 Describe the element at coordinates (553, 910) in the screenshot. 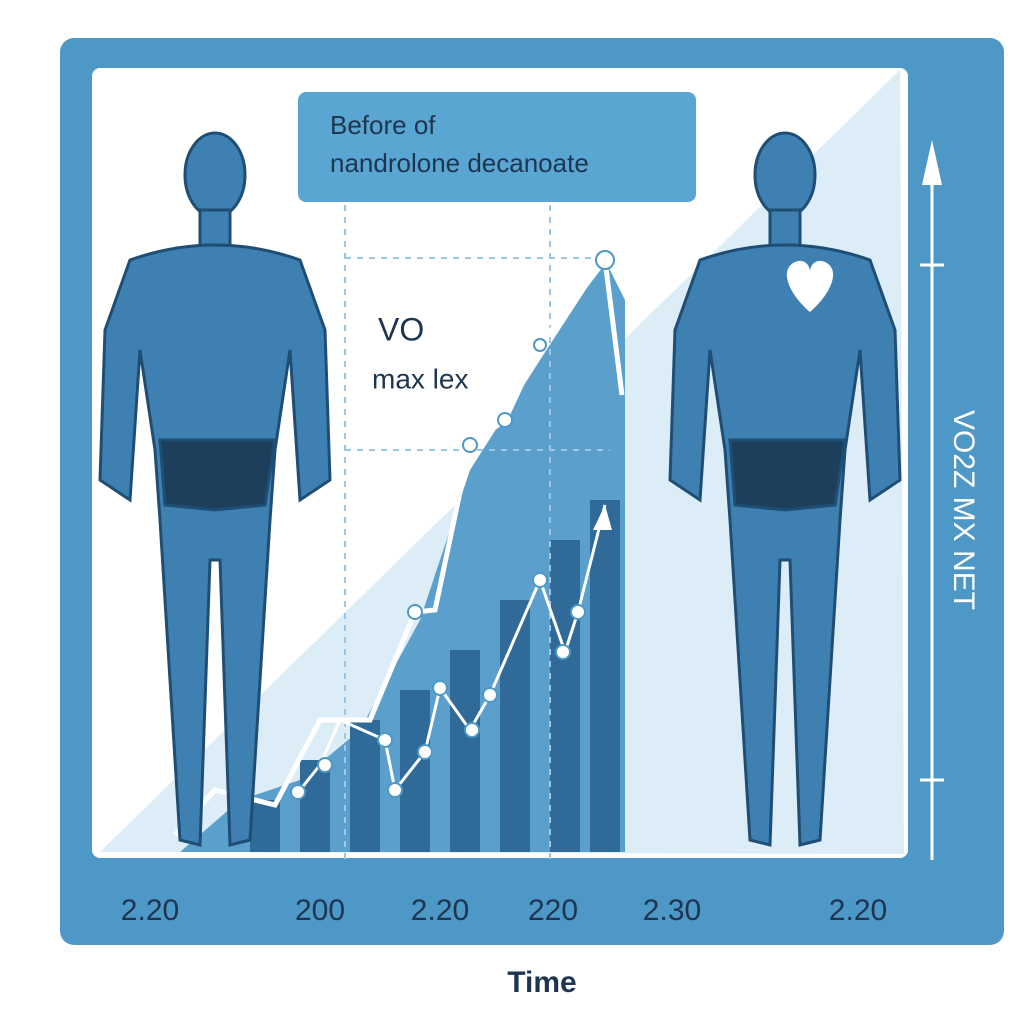

I see `x-label: 220` at that location.